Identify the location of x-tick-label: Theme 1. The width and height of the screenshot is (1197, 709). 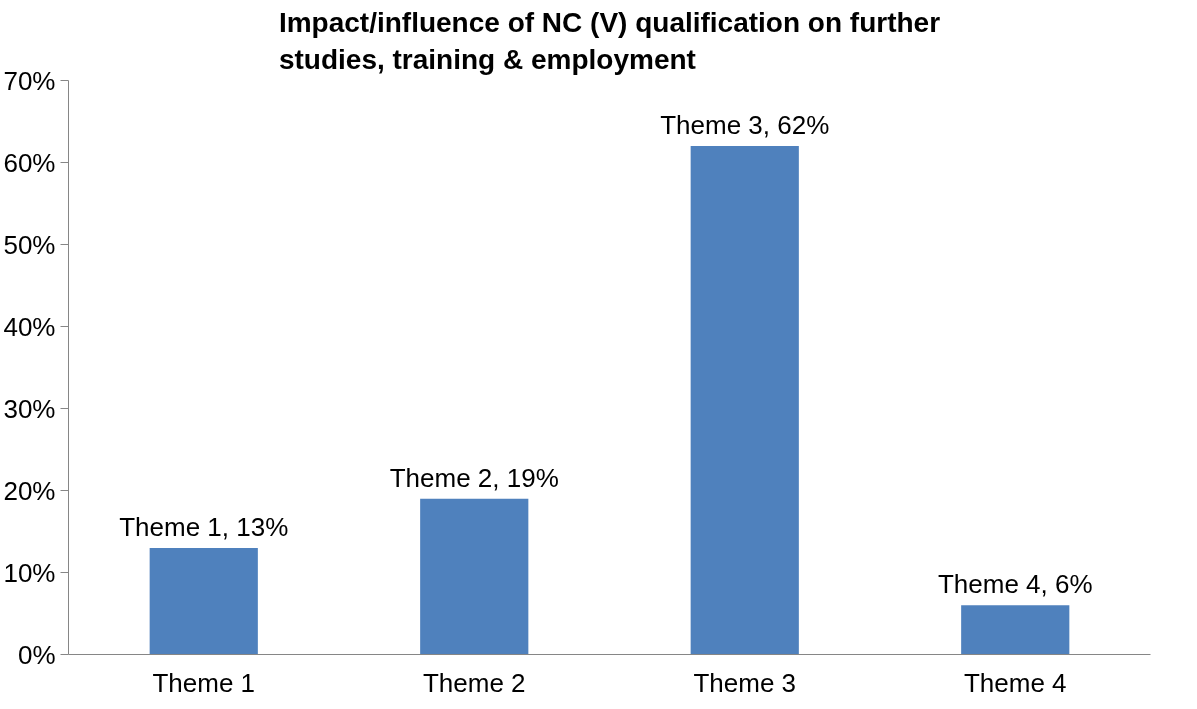
(204, 682).